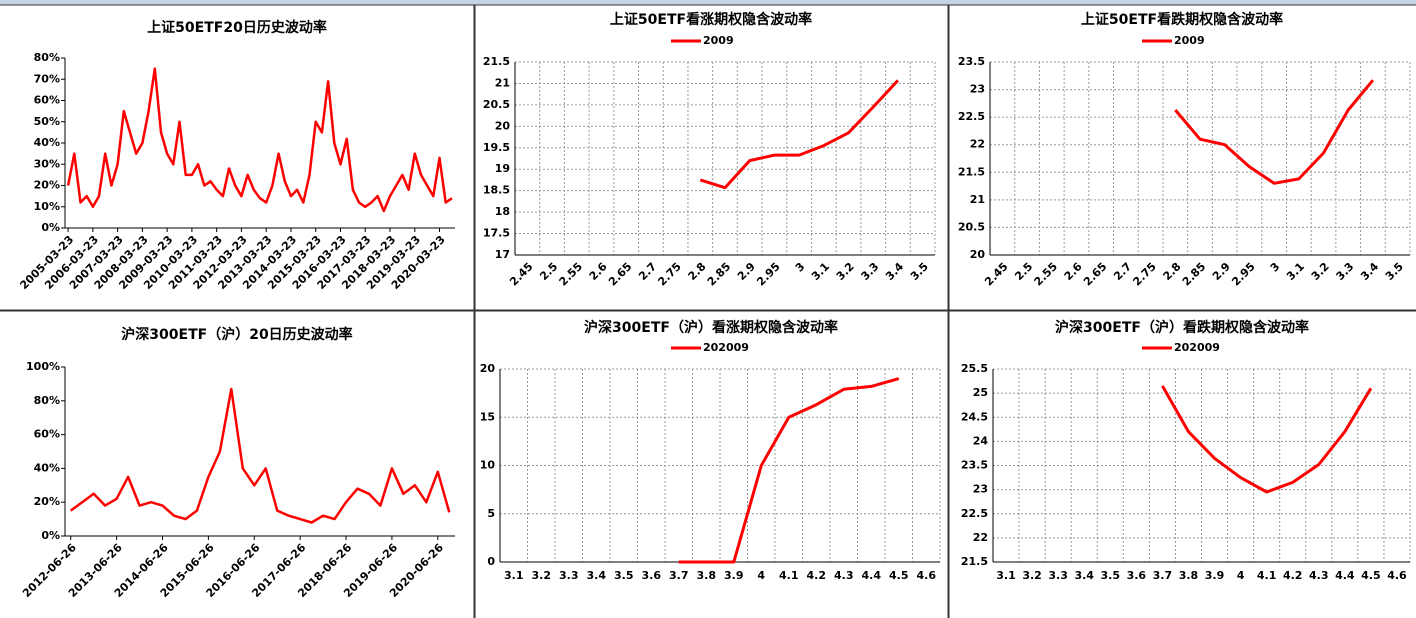 The width and height of the screenshot is (1416, 618). I want to click on chart-title: 沪深300ETF（沪）看跌期权隐含波动率, so click(1182, 327).